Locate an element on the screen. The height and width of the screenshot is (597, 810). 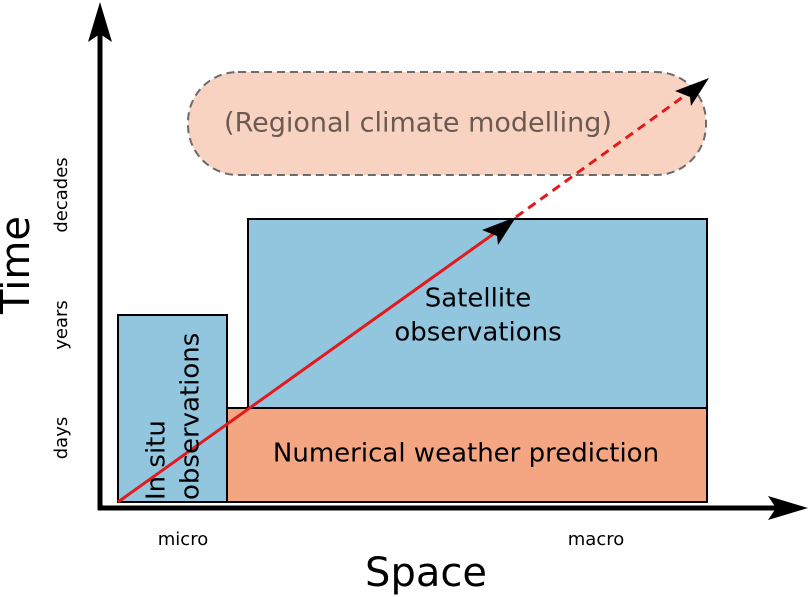
in-situ-box is located at coordinates (172, 408).